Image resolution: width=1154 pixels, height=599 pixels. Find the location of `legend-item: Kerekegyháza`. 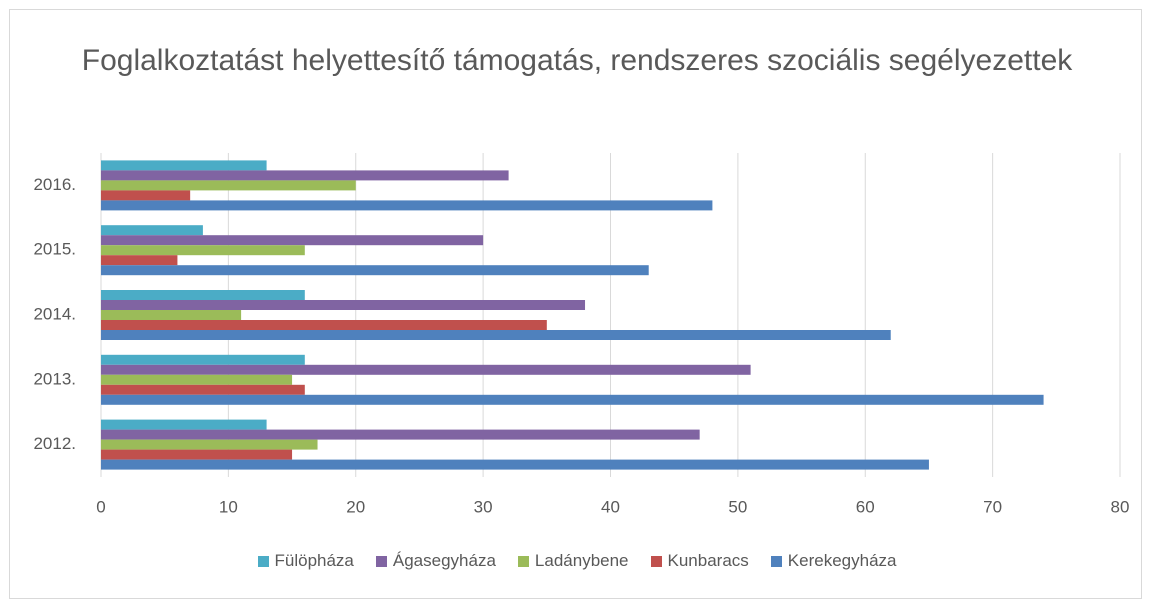

legend-item: Kerekegyháza is located at coordinates (833, 561).